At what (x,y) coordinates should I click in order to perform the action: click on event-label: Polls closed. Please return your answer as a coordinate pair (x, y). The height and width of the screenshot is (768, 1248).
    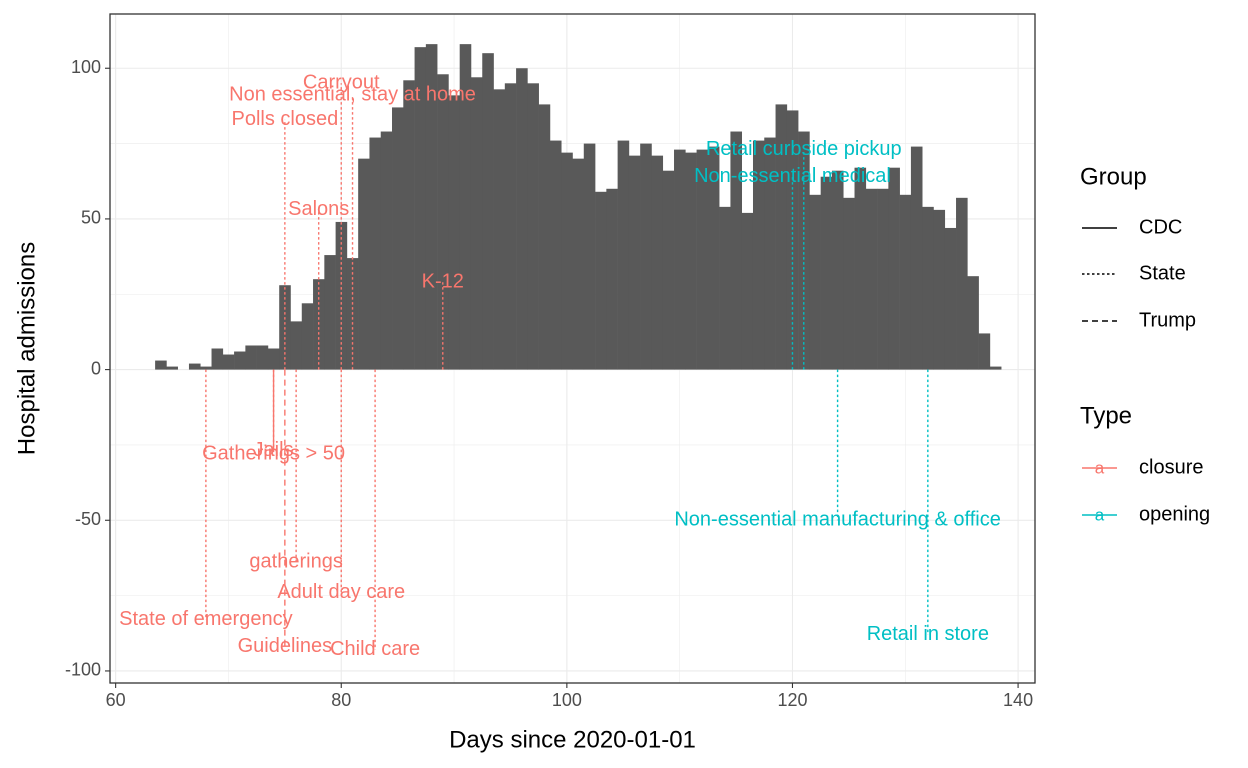
    Looking at the image, I should click on (284, 119).